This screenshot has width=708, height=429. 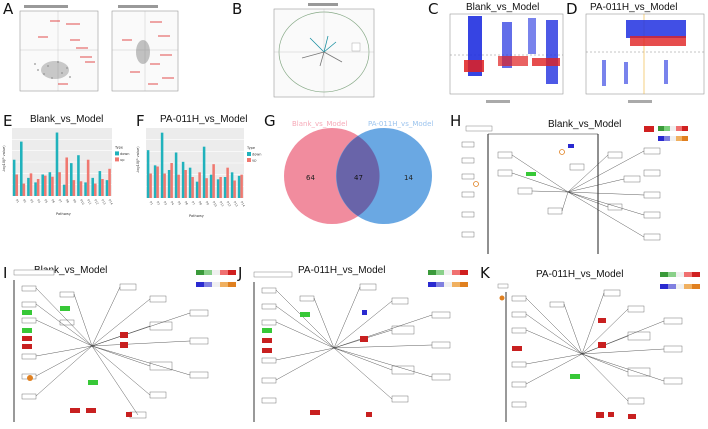 I want to click on x-tick-label: P7, so click(x=193, y=203).